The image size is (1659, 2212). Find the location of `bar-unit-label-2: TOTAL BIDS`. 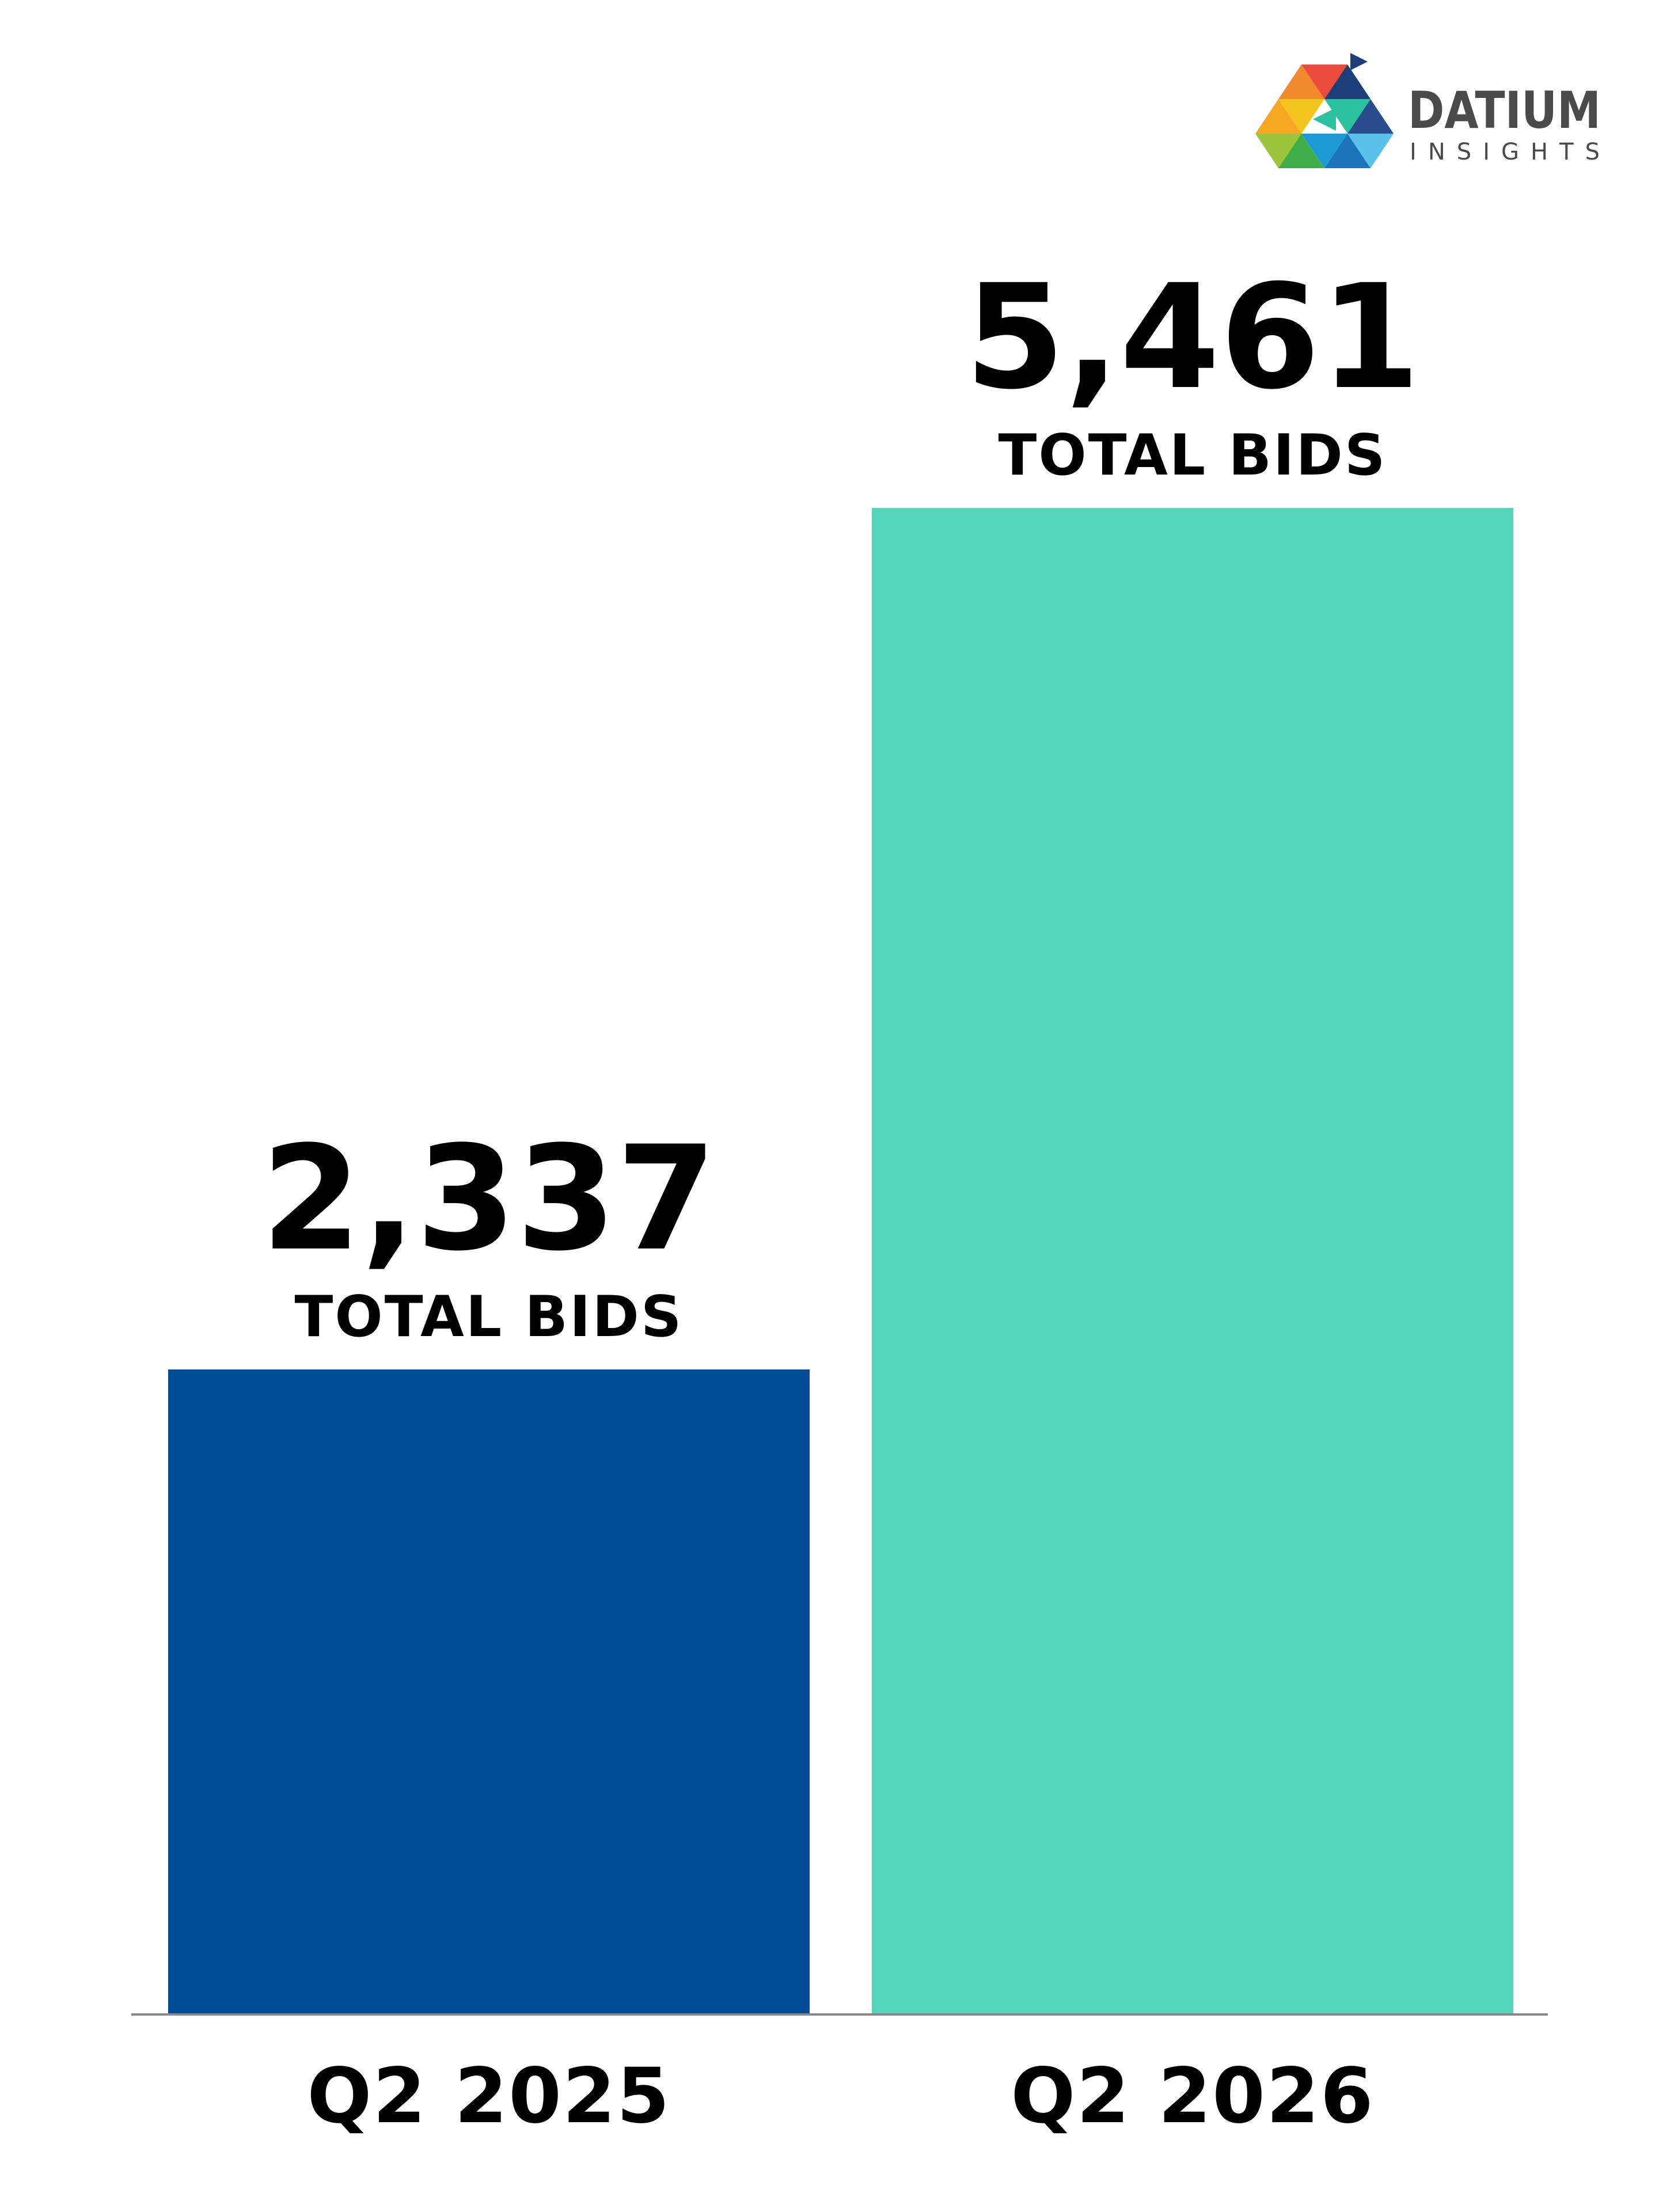

bar-unit-label-2: TOTAL BIDS is located at coordinates (1193, 455).